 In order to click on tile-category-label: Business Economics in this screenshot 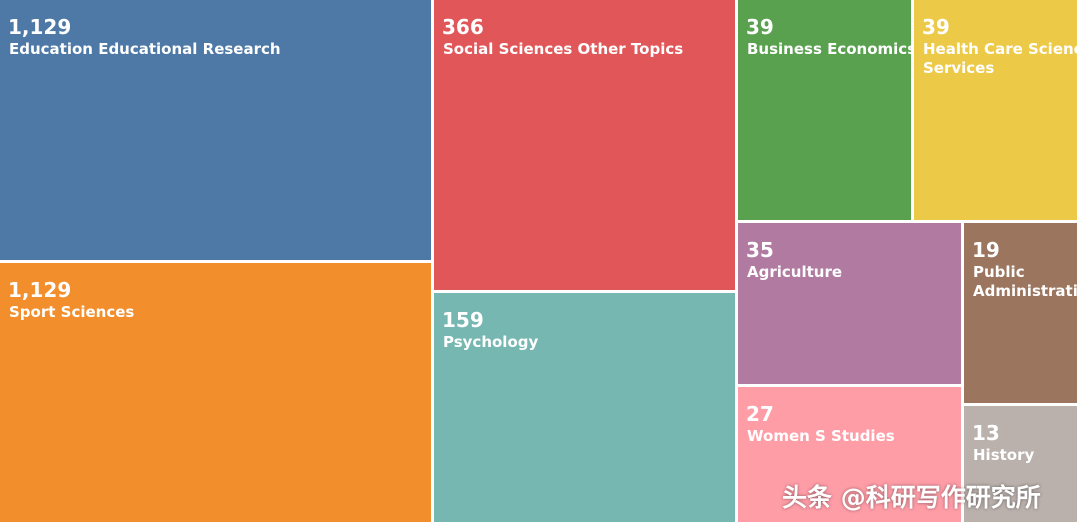, I will do `click(830, 49)`.